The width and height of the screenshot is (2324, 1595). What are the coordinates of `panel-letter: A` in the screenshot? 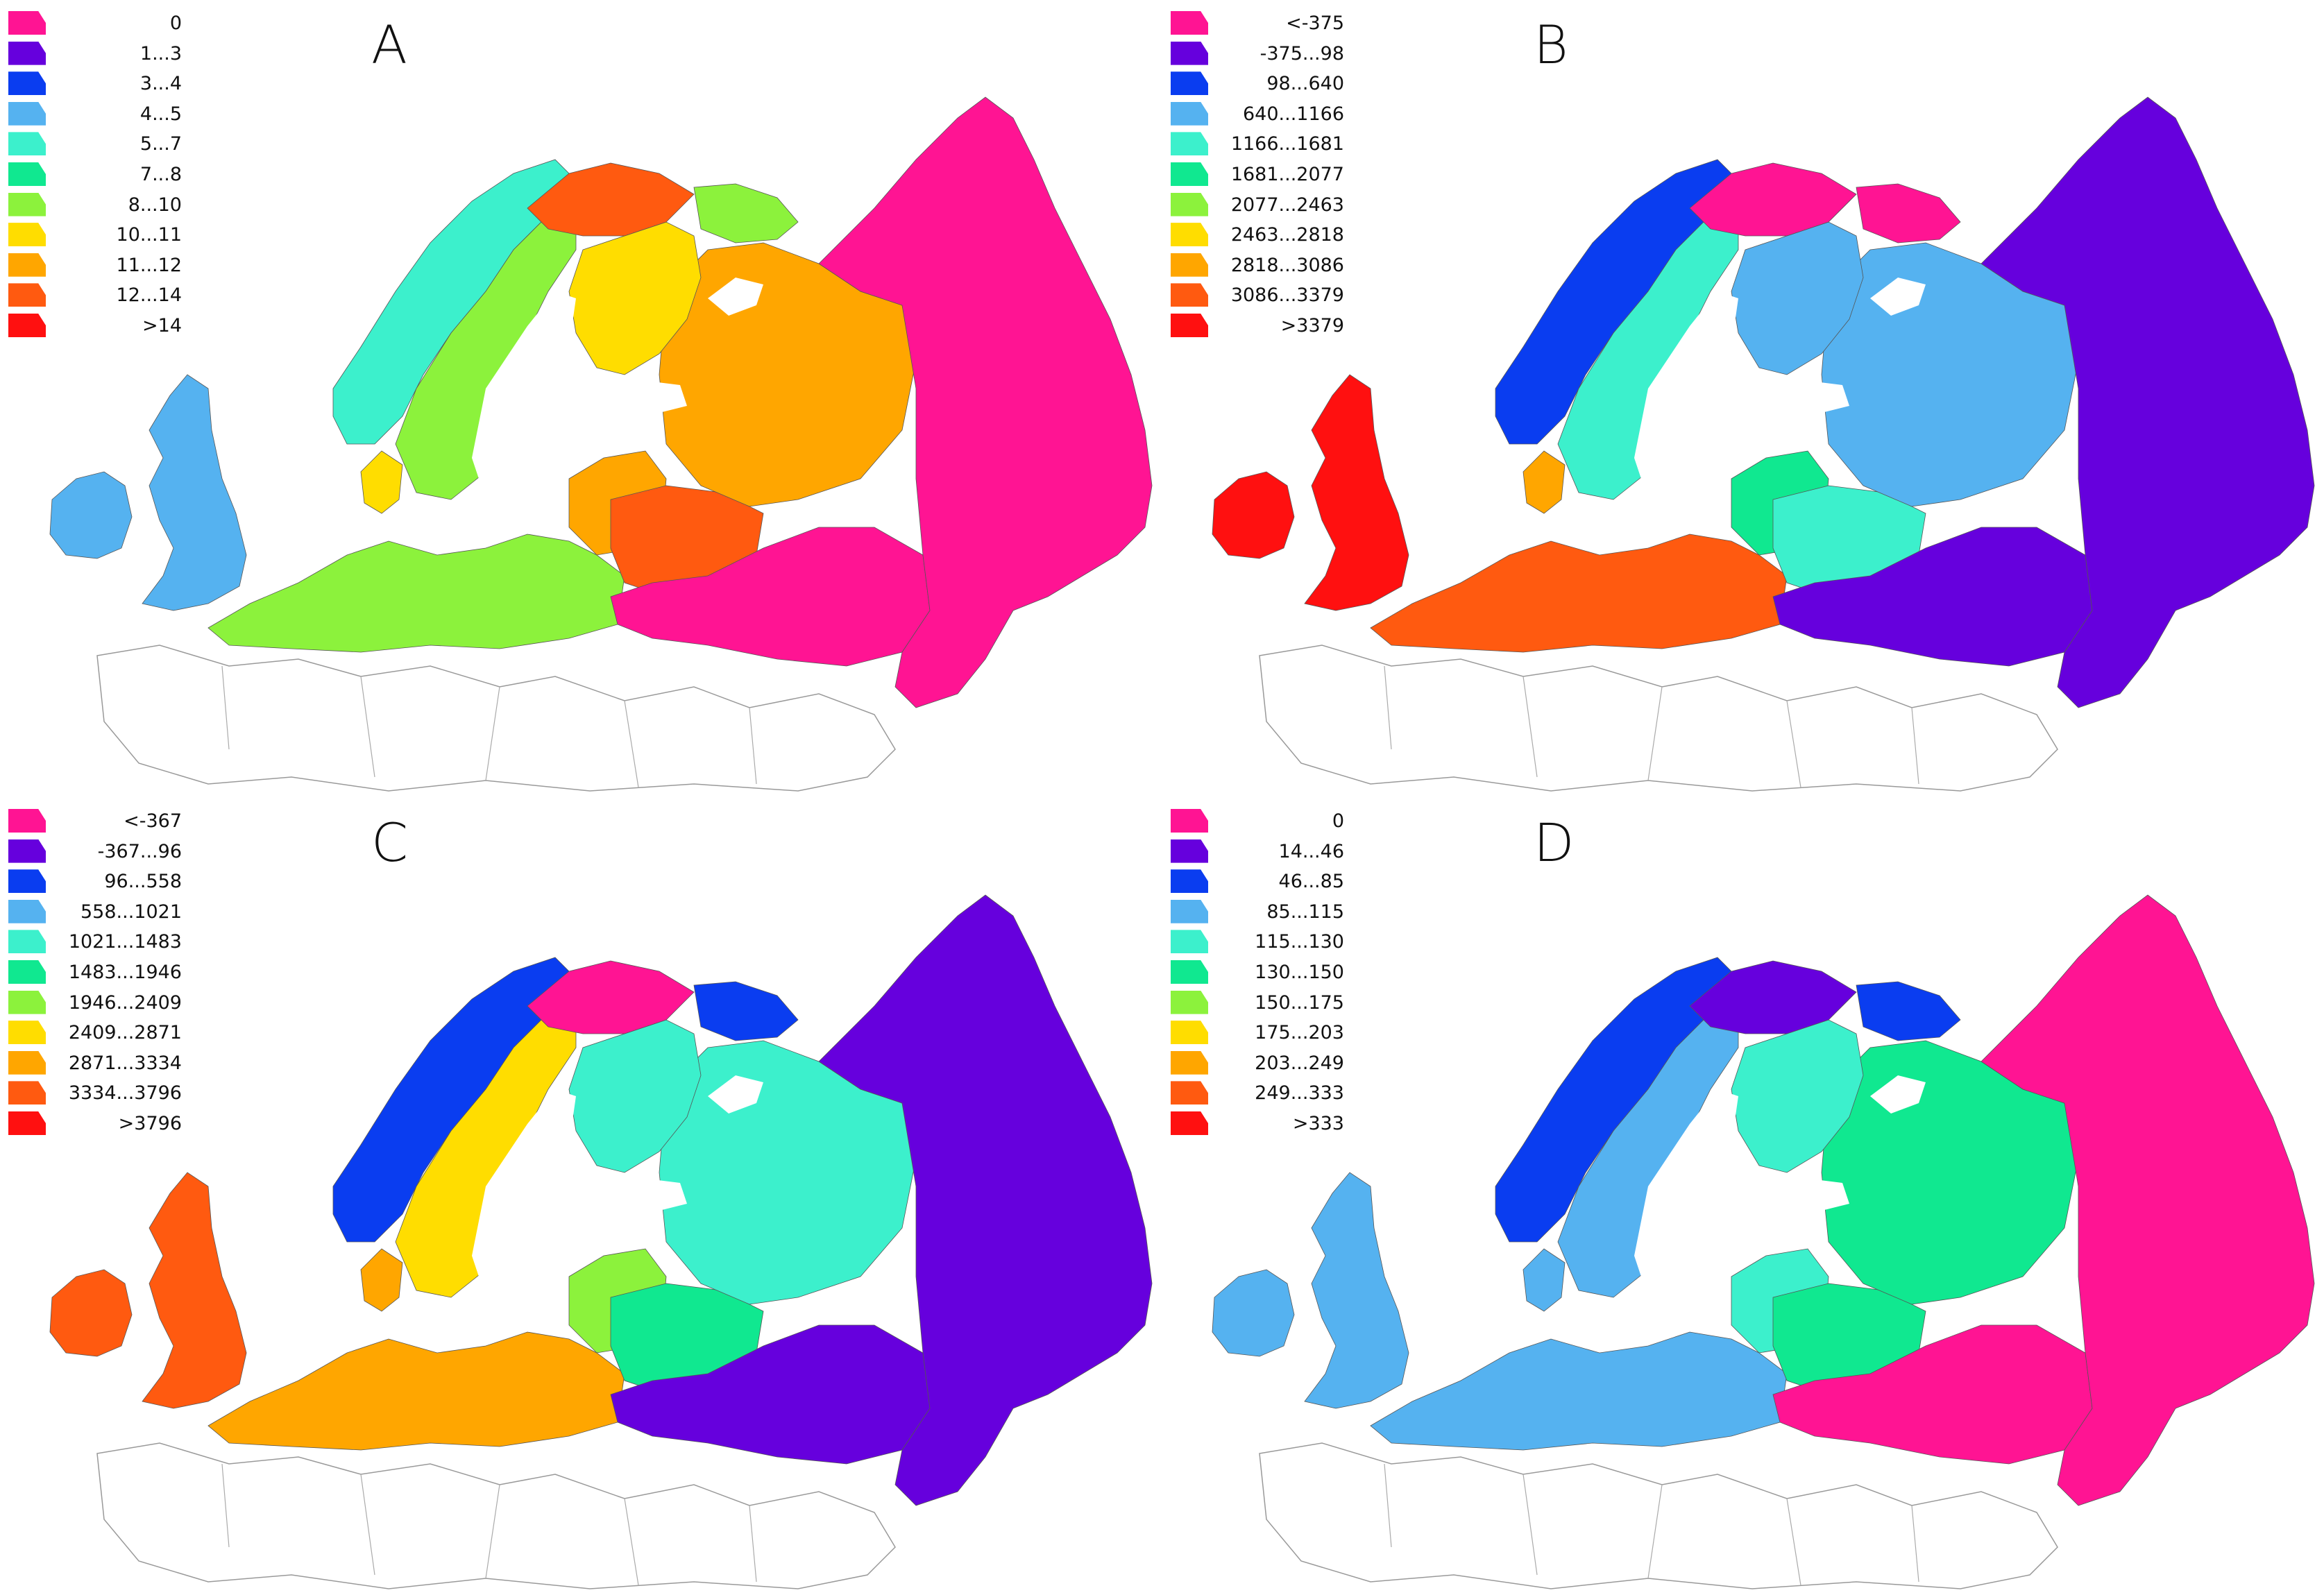 It's located at (389, 45).